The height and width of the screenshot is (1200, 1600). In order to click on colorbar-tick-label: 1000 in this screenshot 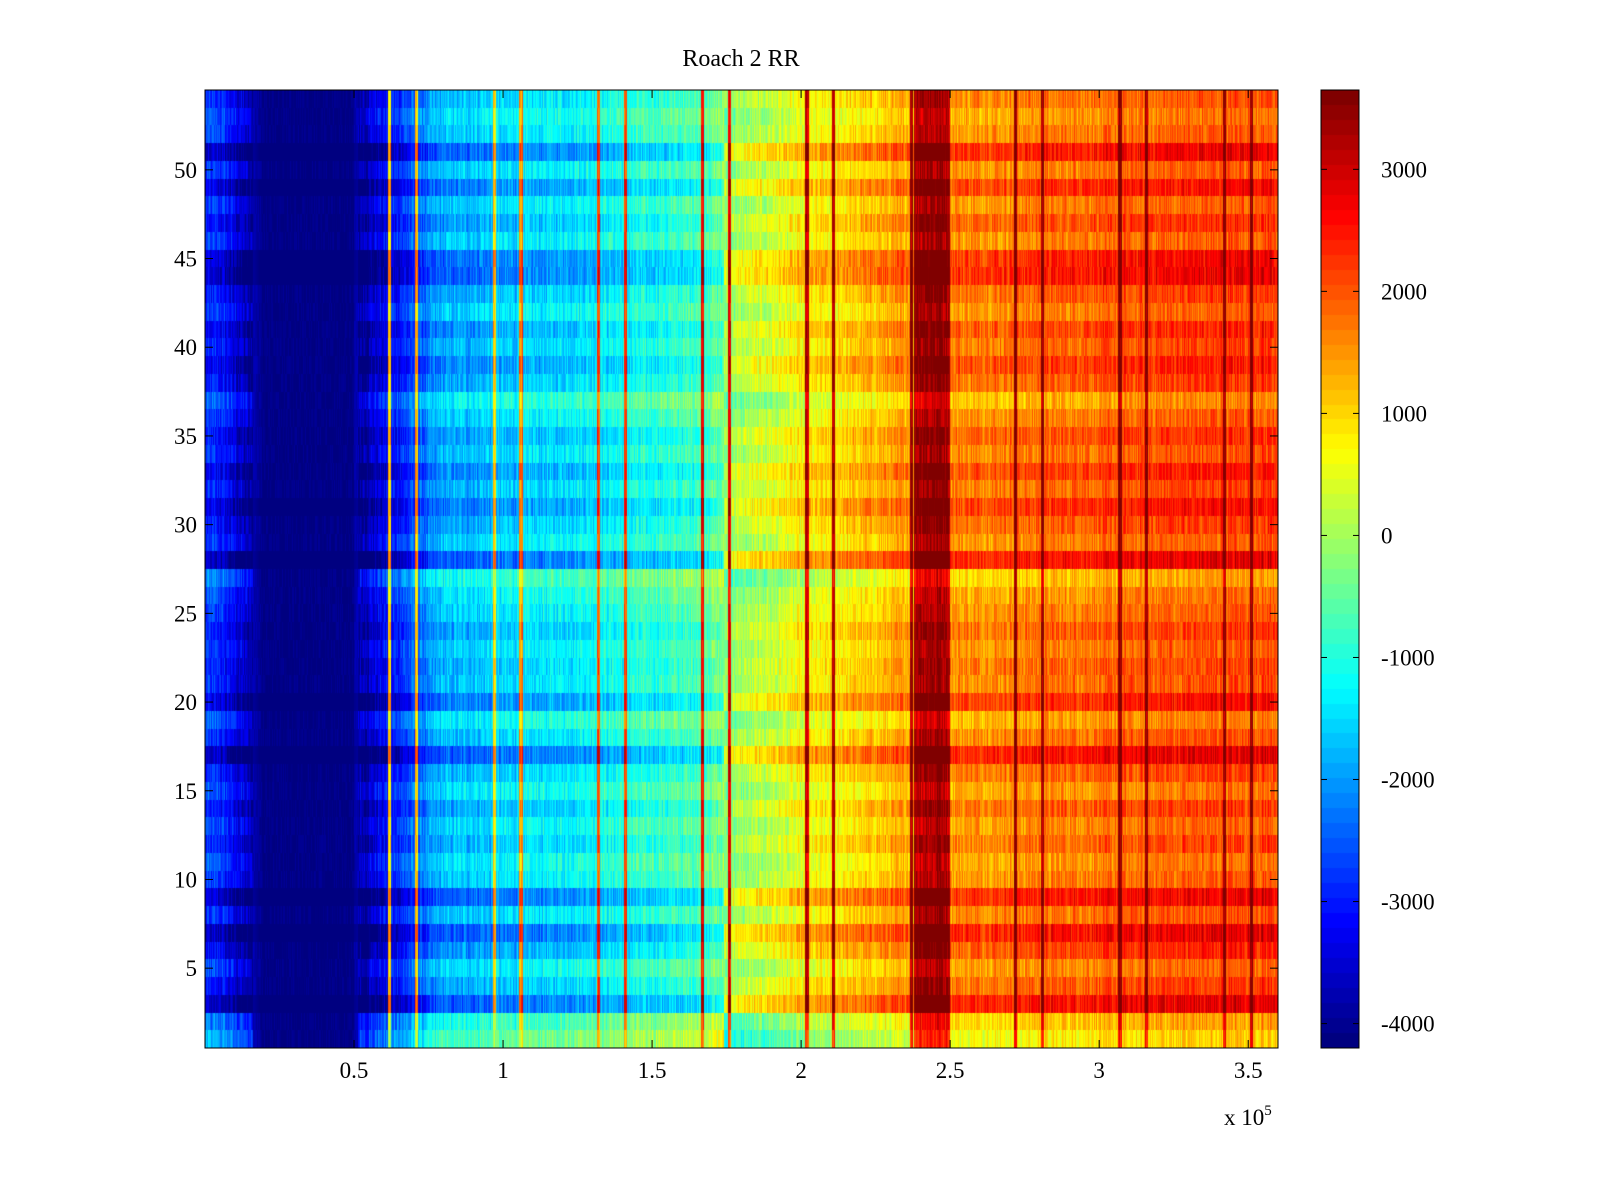, I will do `click(1404, 413)`.